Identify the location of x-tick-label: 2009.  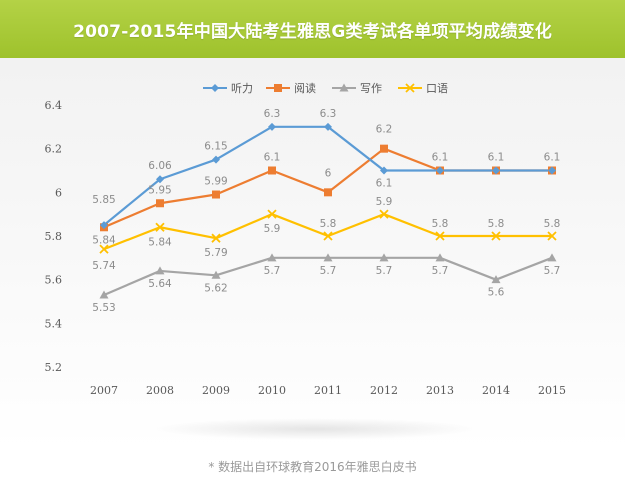
(216, 390).